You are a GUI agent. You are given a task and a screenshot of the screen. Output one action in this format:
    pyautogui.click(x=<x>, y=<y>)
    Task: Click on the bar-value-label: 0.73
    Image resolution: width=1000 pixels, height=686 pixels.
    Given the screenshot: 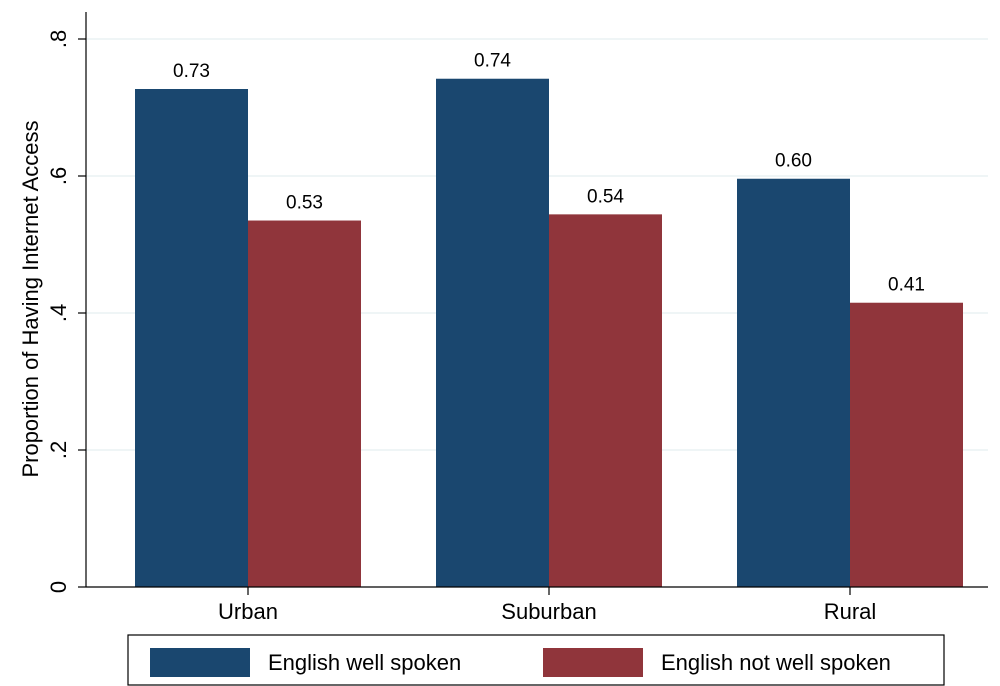 What is the action you would take?
    pyautogui.click(x=191, y=71)
    